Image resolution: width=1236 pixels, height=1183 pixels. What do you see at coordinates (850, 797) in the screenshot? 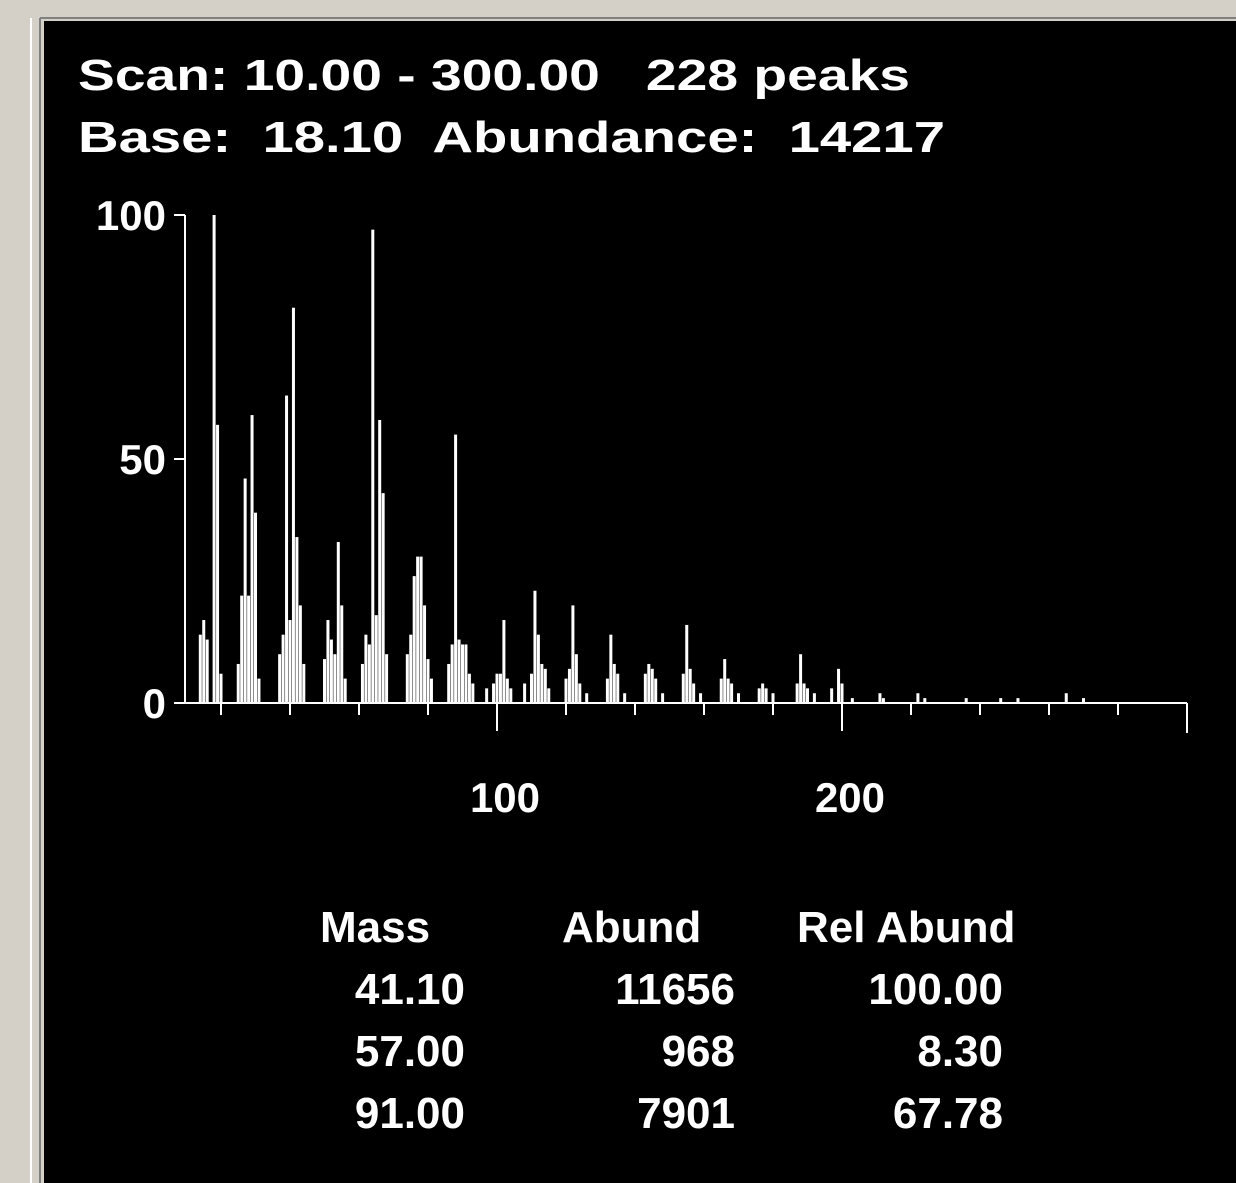
I see `x-tick-label: 200` at bounding box center [850, 797].